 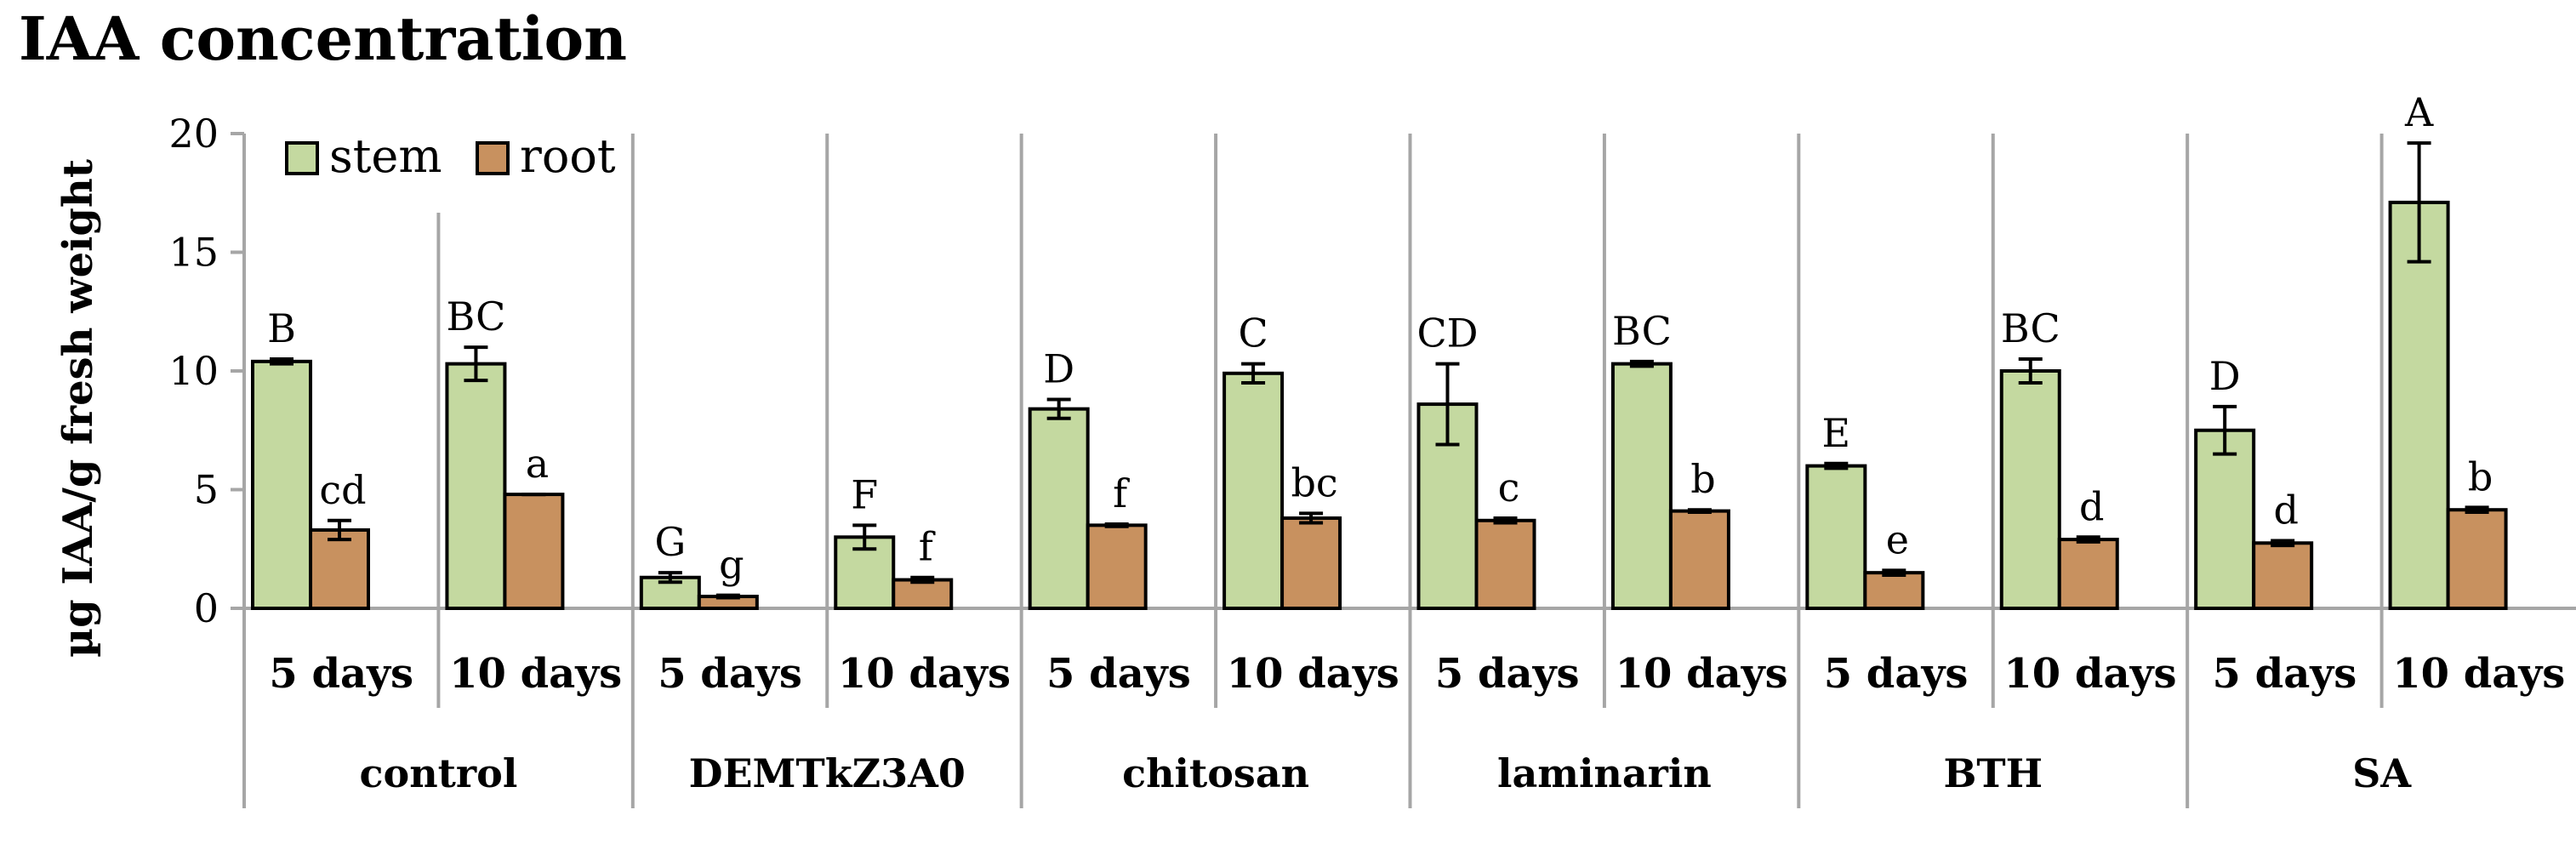 I want to click on chart-title: IAA concentration, so click(x=323, y=38).